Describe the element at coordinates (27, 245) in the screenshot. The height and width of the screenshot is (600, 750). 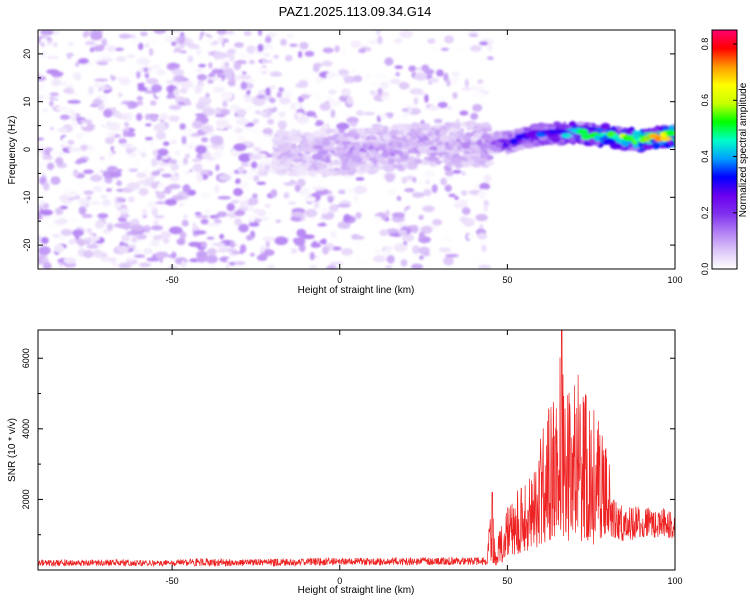
I see `spectrogram-ytick-label: -20` at that location.